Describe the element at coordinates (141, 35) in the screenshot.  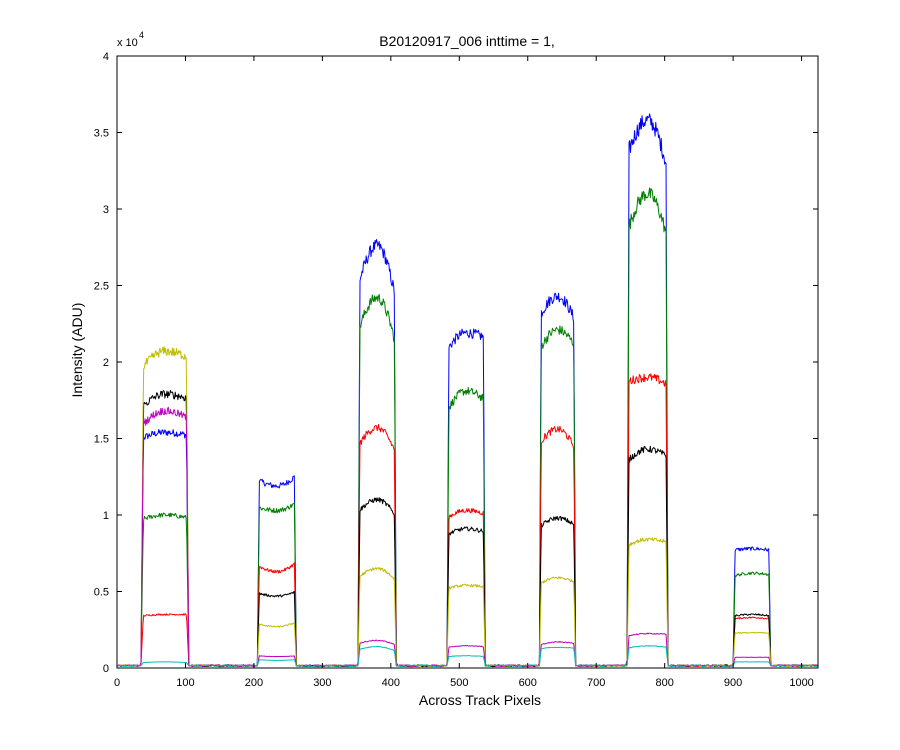
I see `y-multiplier-exponent: 4` at that location.